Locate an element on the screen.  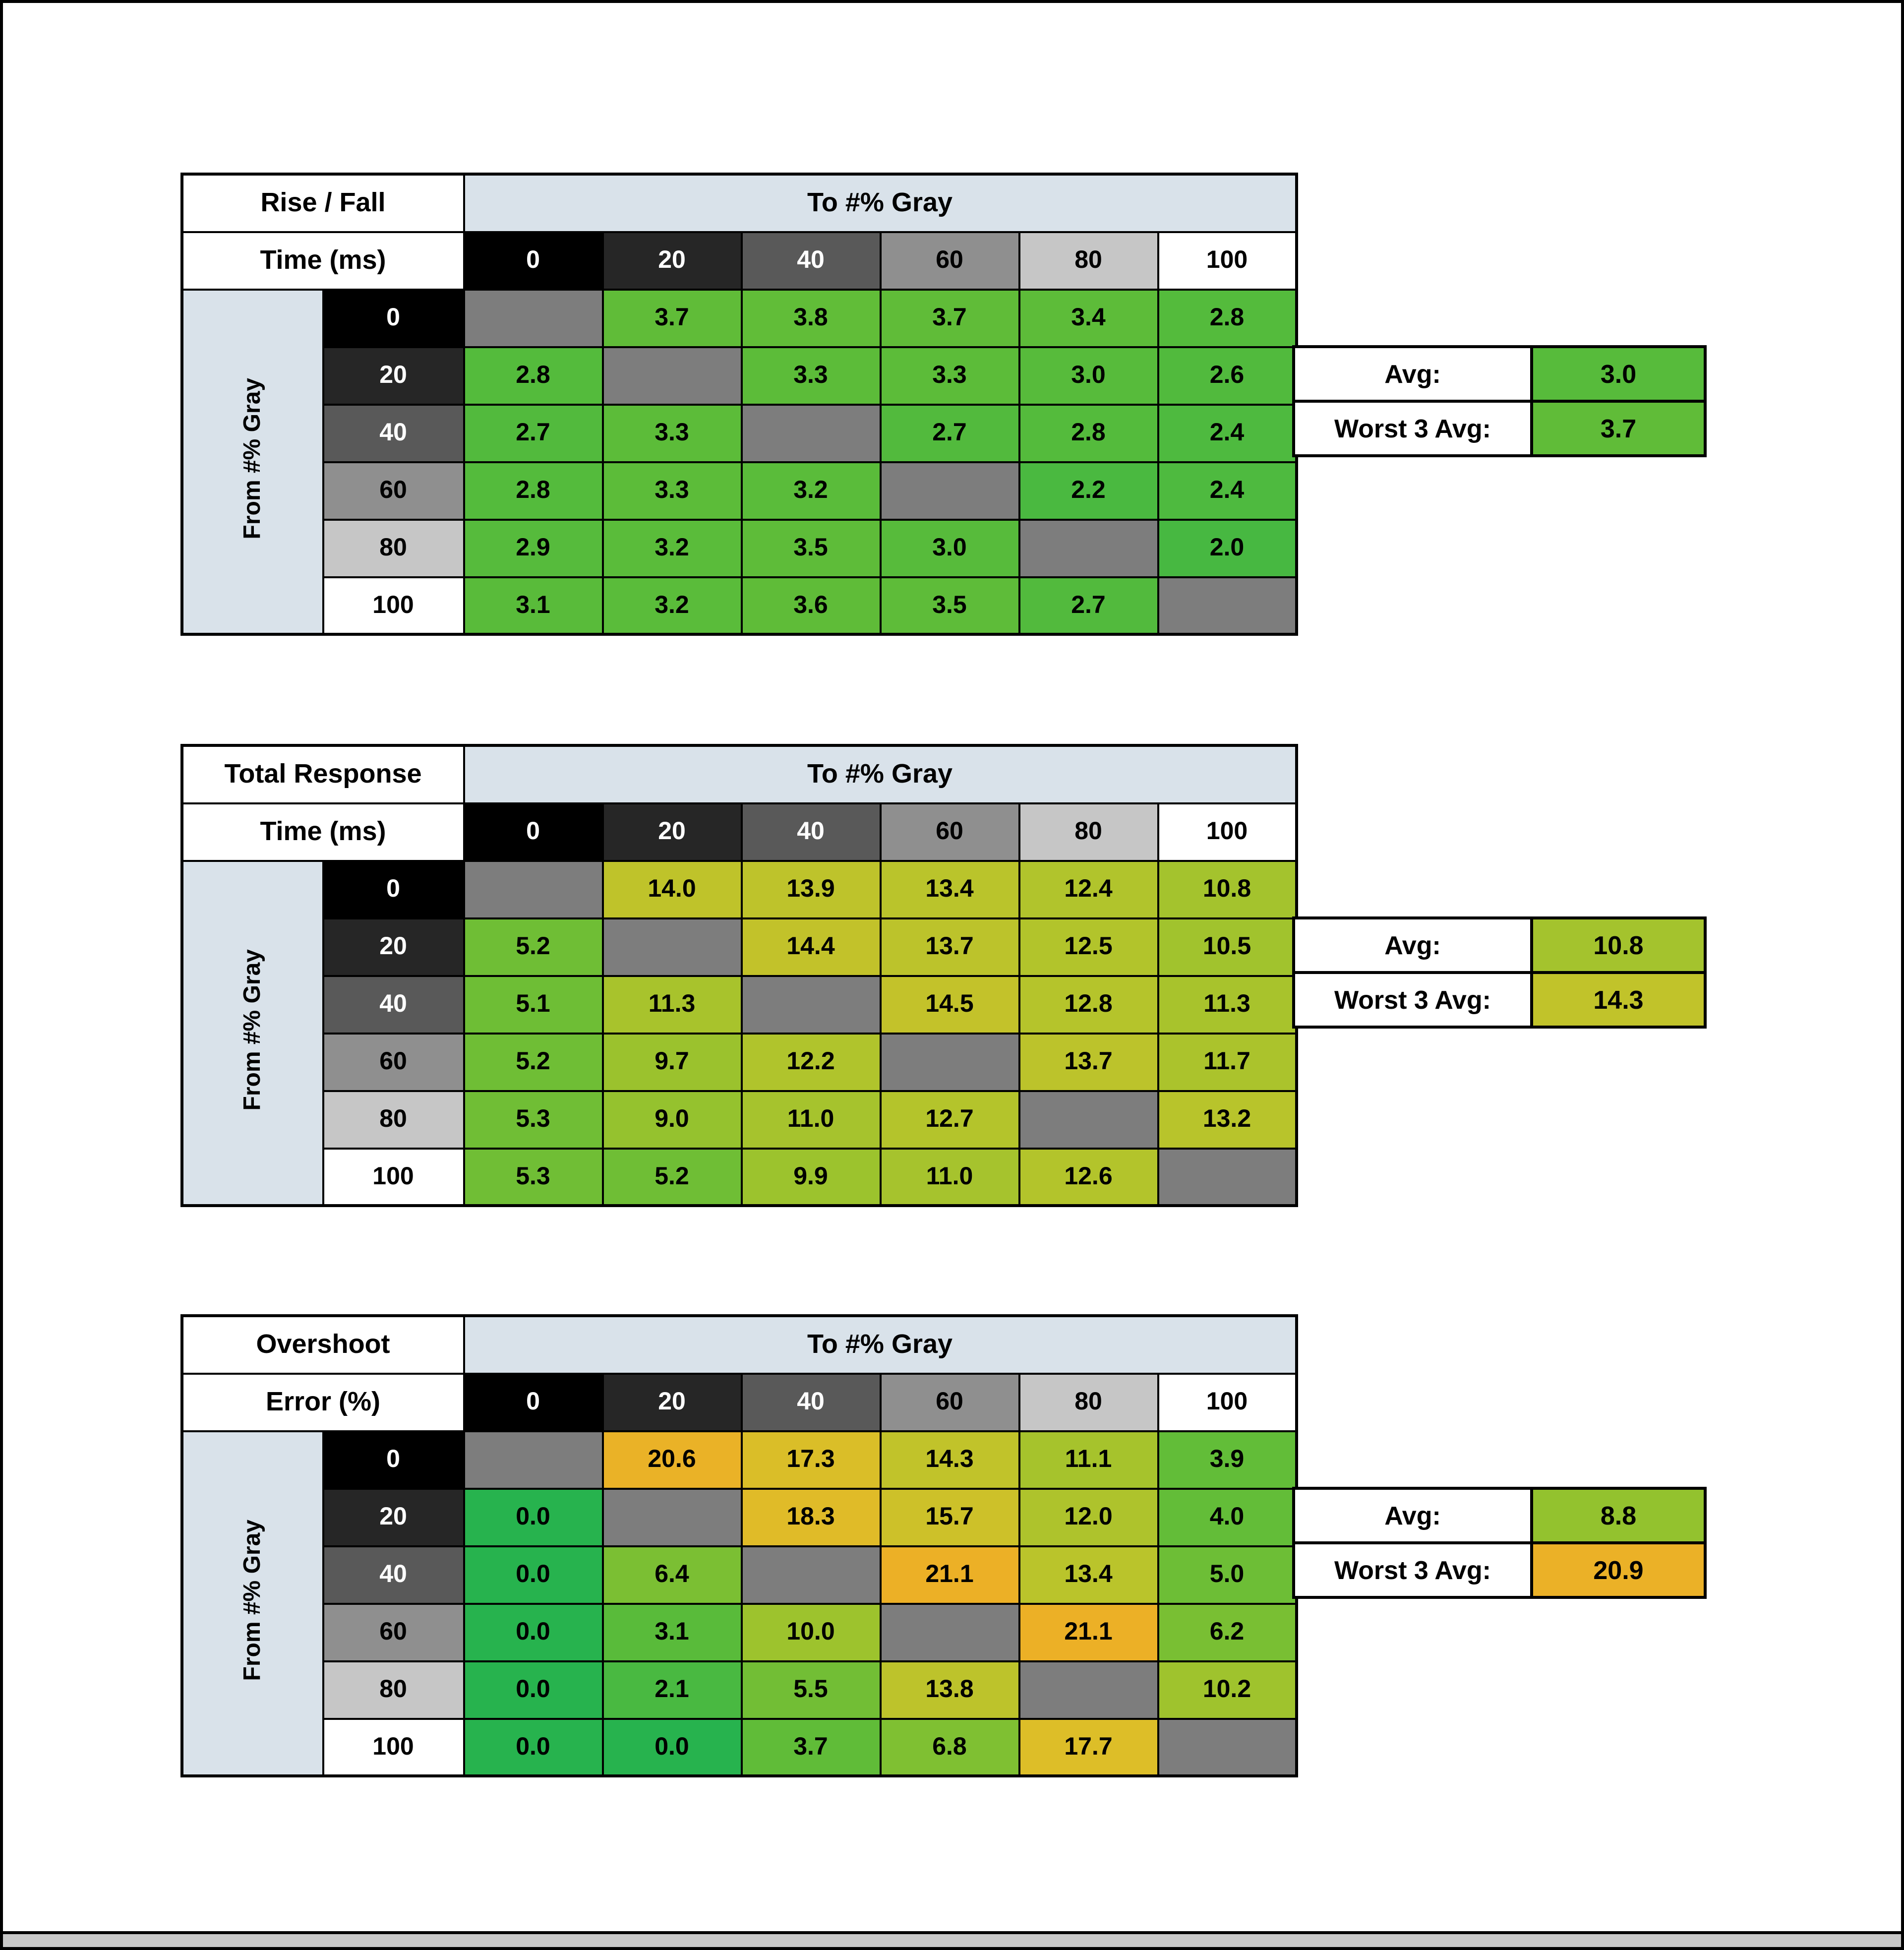
value-cell: 15.7 is located at coordinates (949, 1517).